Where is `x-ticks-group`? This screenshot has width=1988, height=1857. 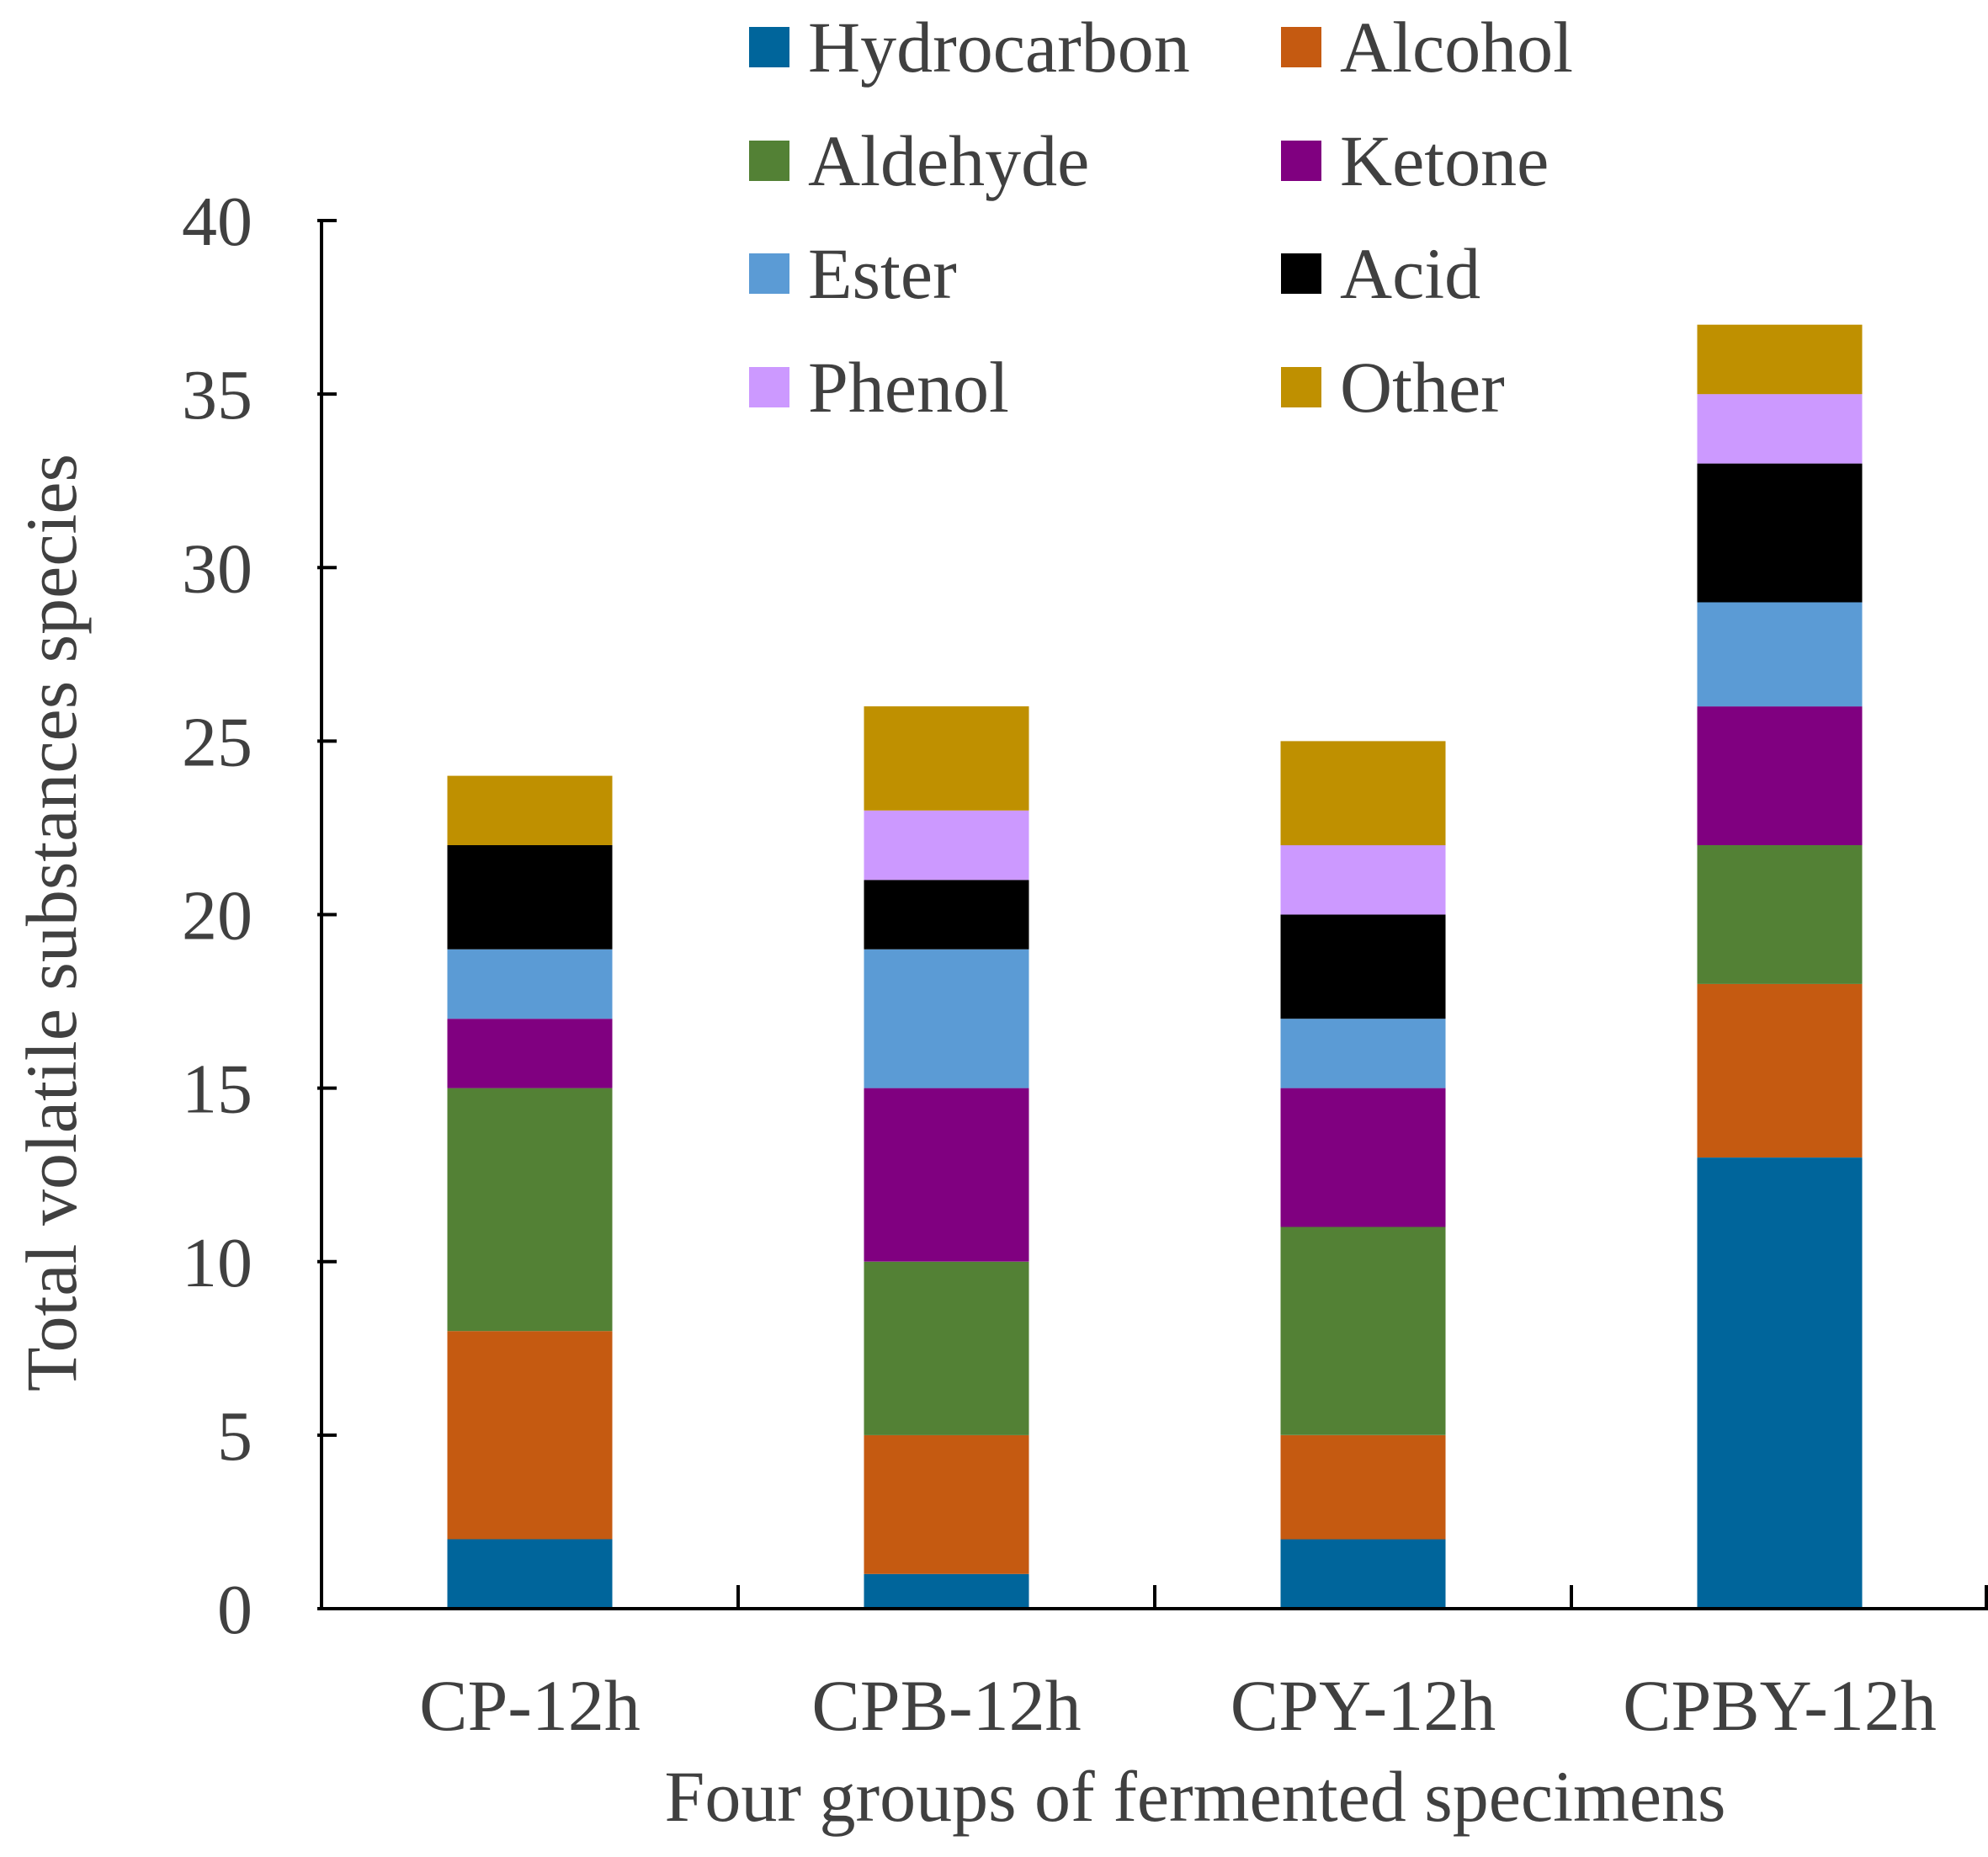
x-ticks-group is located at coordinates (1362, 1597).